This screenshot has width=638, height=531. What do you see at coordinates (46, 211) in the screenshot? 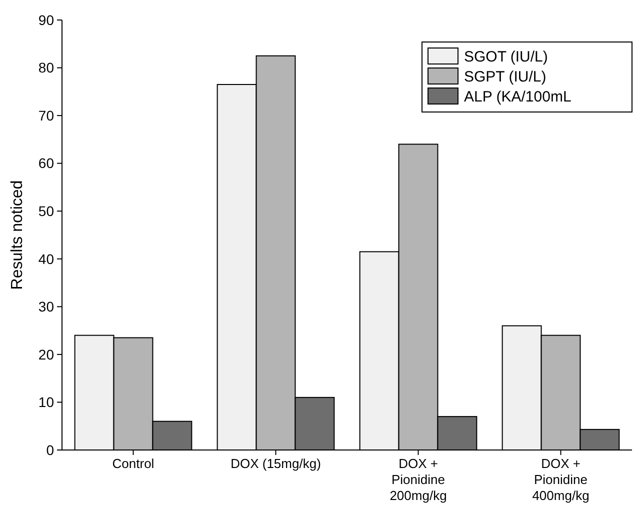
I see `y-tick-label: 50` at bounding box center [46, 211].